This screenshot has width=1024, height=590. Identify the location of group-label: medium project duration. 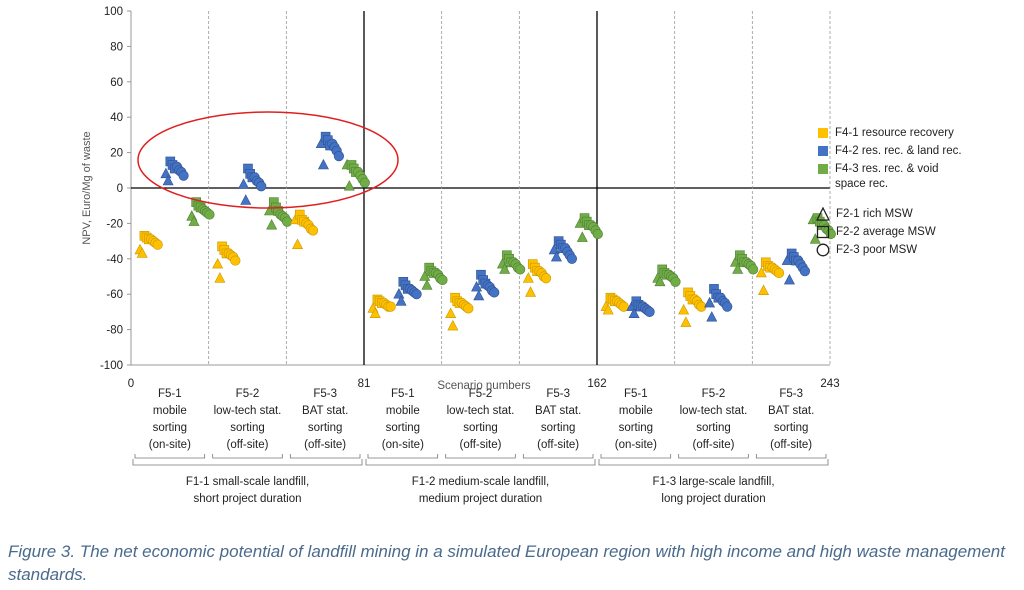
(480, 499).